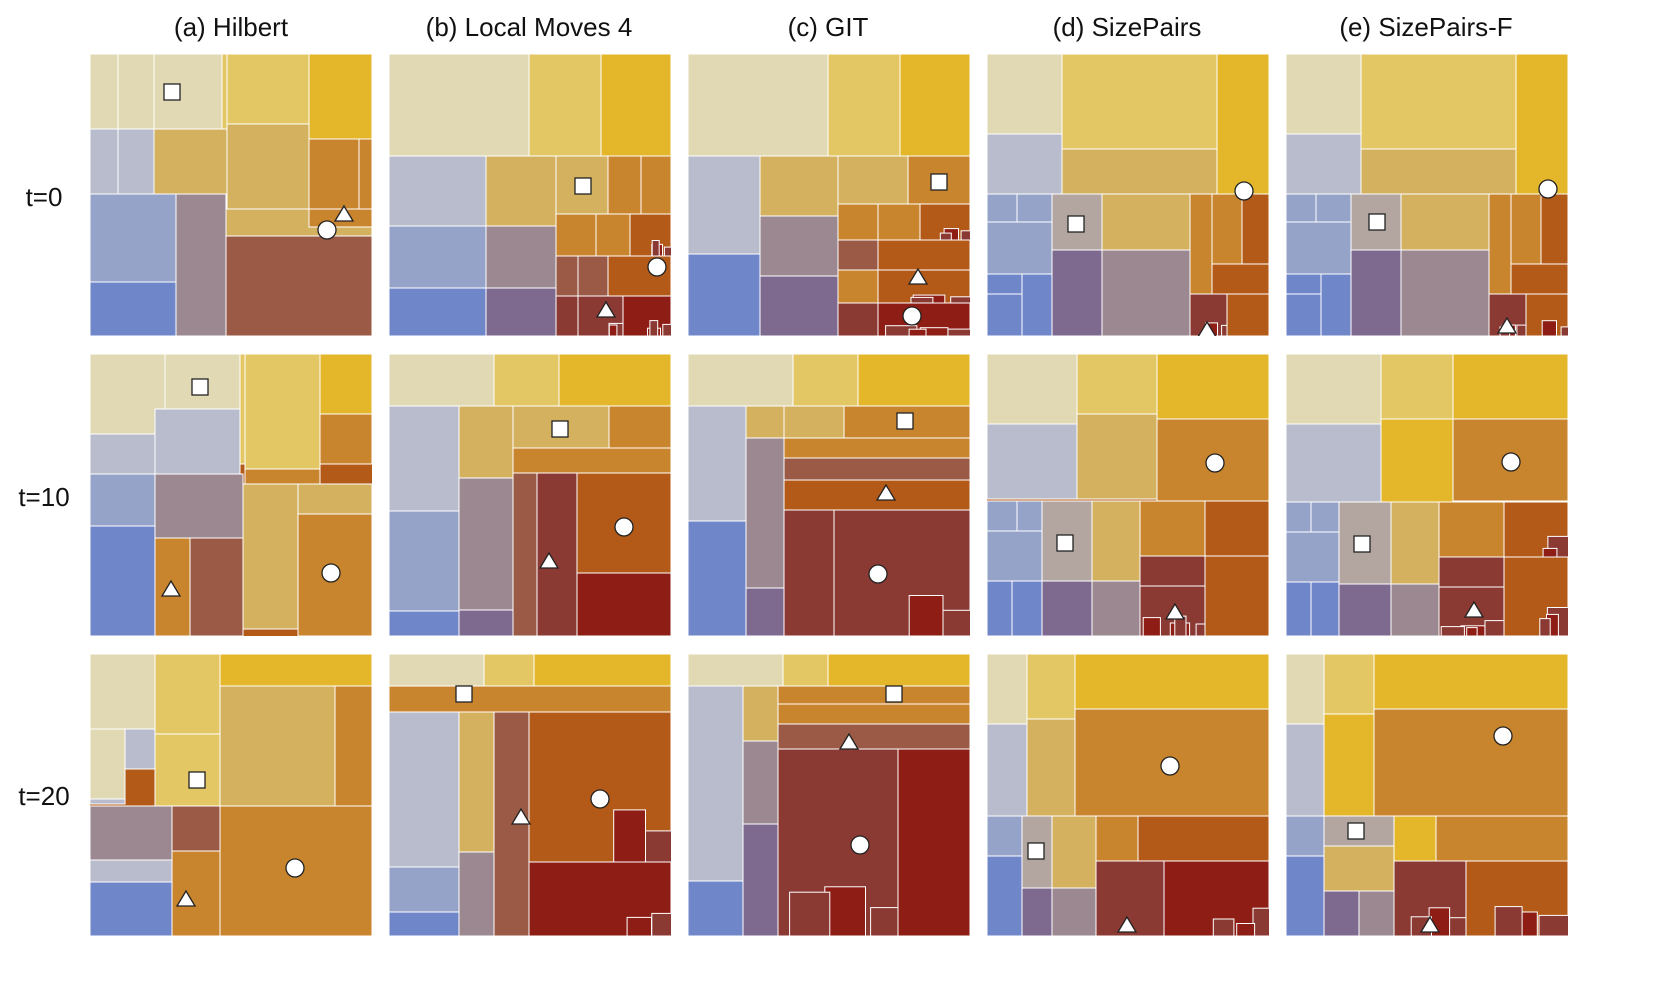 The width and height of the screenshot is (1669, 997). Describe the element at coordinates (44, 796) in the screenshot. I see `row-label-t20: t=20` at that location.